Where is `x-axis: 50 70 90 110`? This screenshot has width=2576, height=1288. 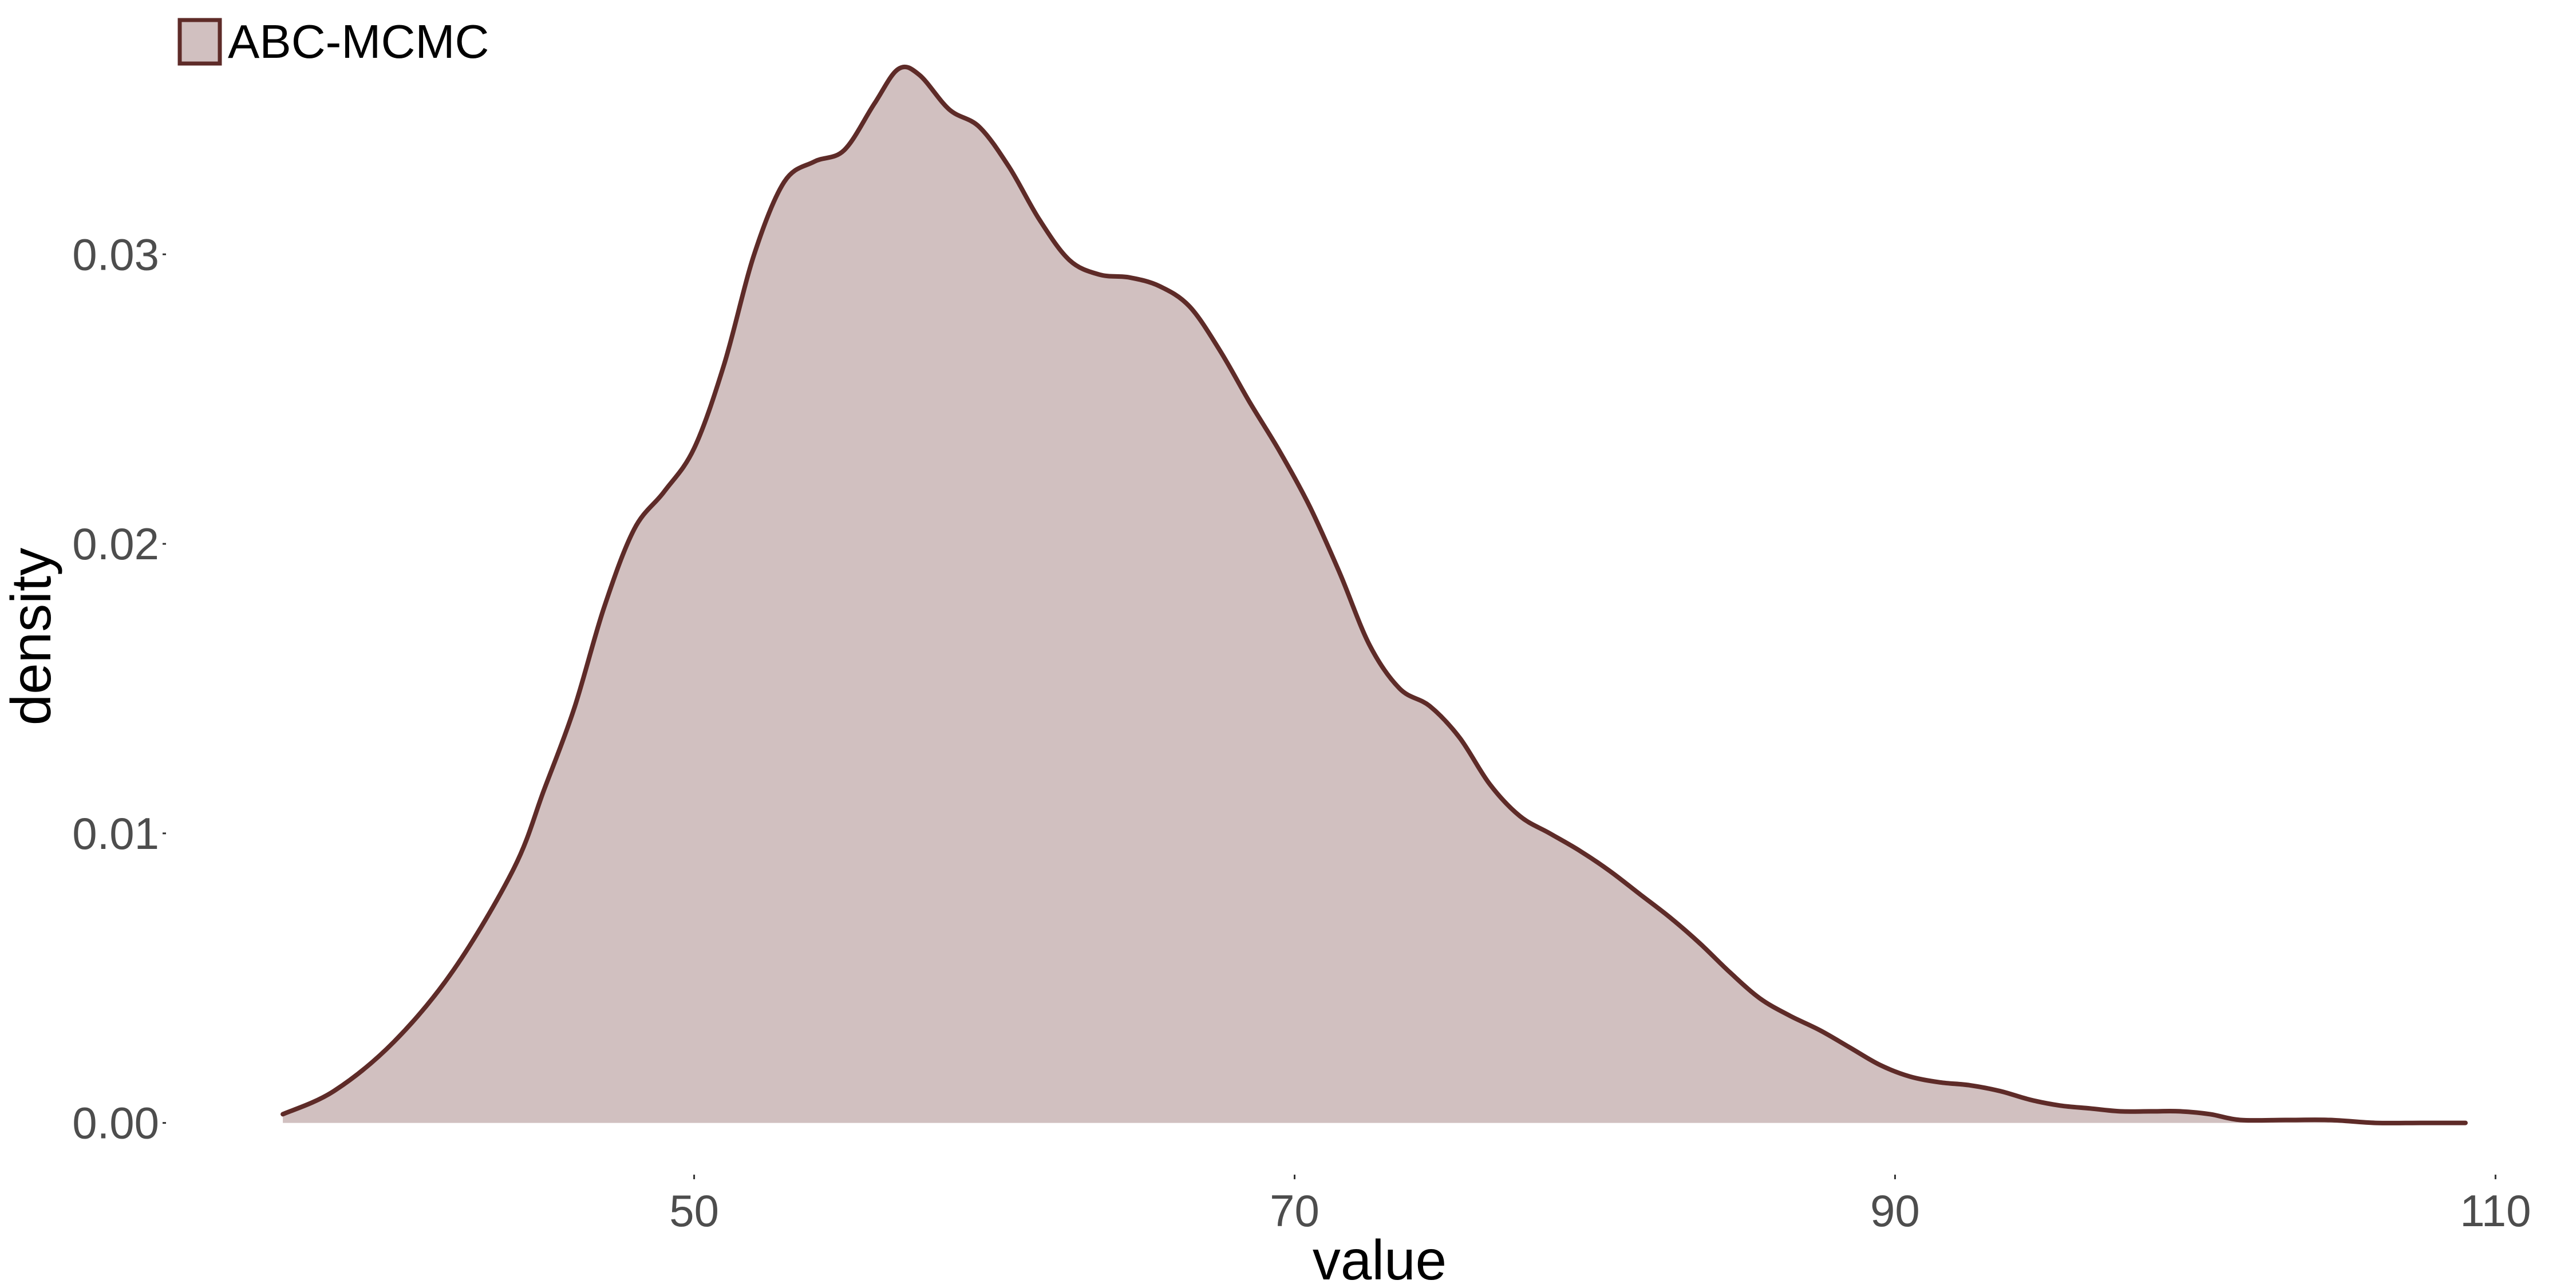 x-axis: 50 70 90 110 is located at coordinates (1600, 1205).